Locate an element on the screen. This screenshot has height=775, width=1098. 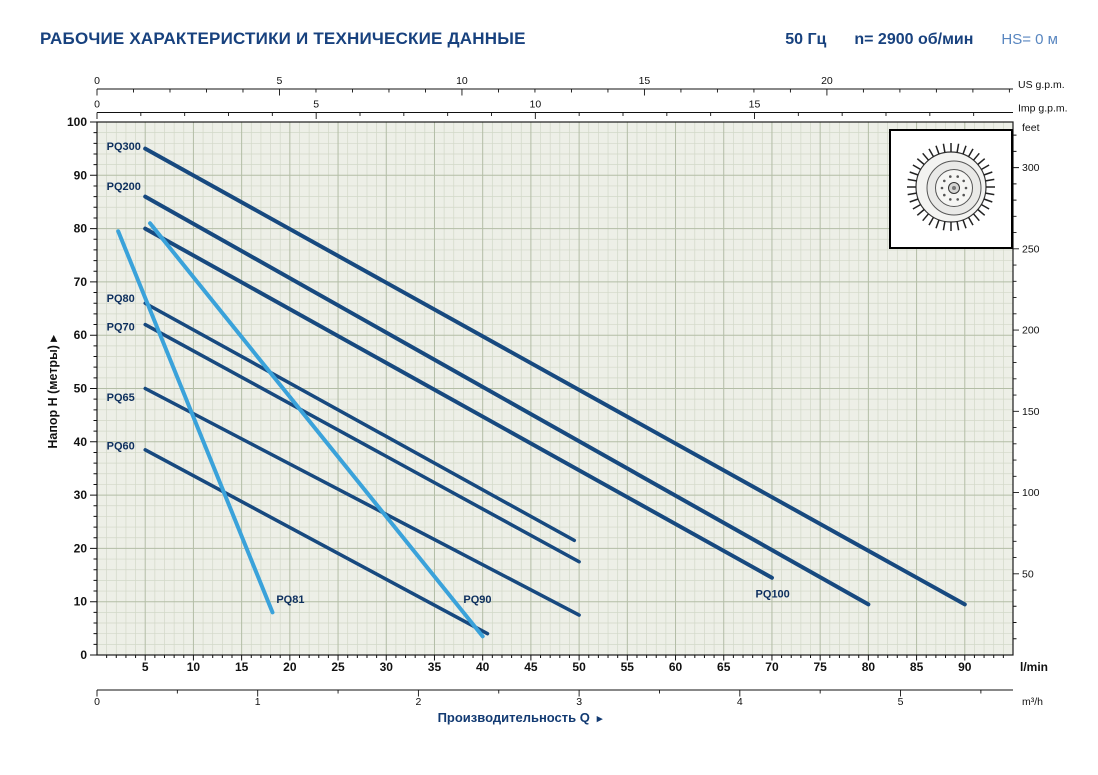
svg-text: 85 is located at coordinates (917, 667).